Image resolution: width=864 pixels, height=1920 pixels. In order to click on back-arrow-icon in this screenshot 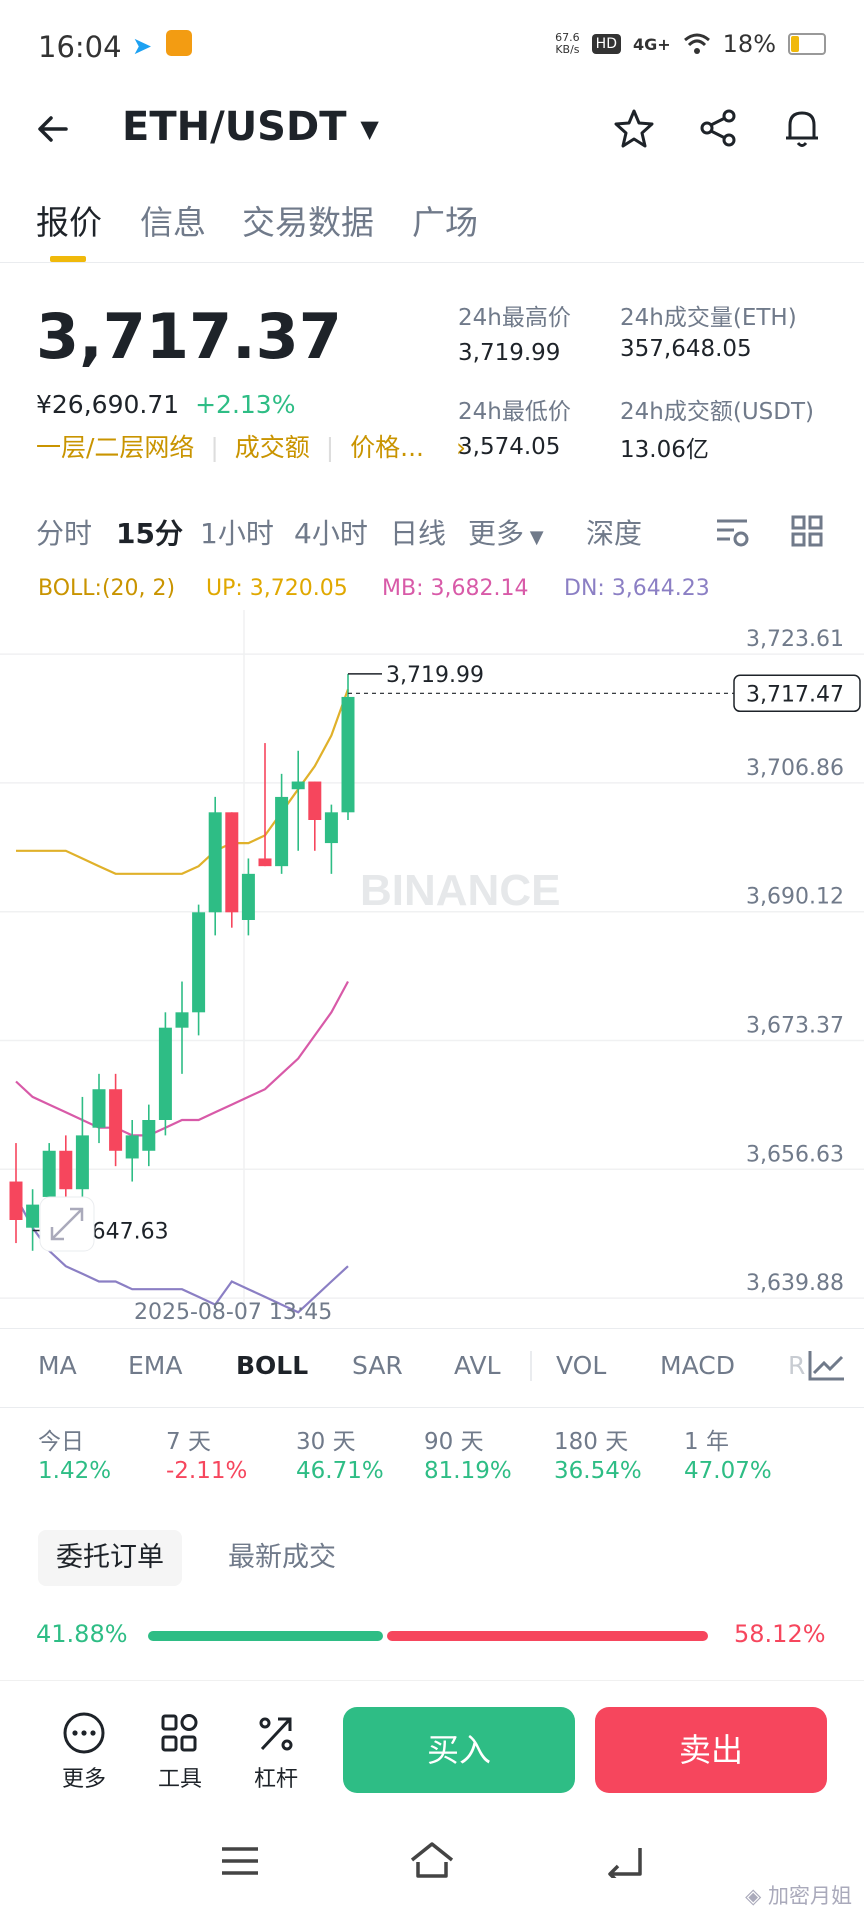, I will do `click(53, 129)`.